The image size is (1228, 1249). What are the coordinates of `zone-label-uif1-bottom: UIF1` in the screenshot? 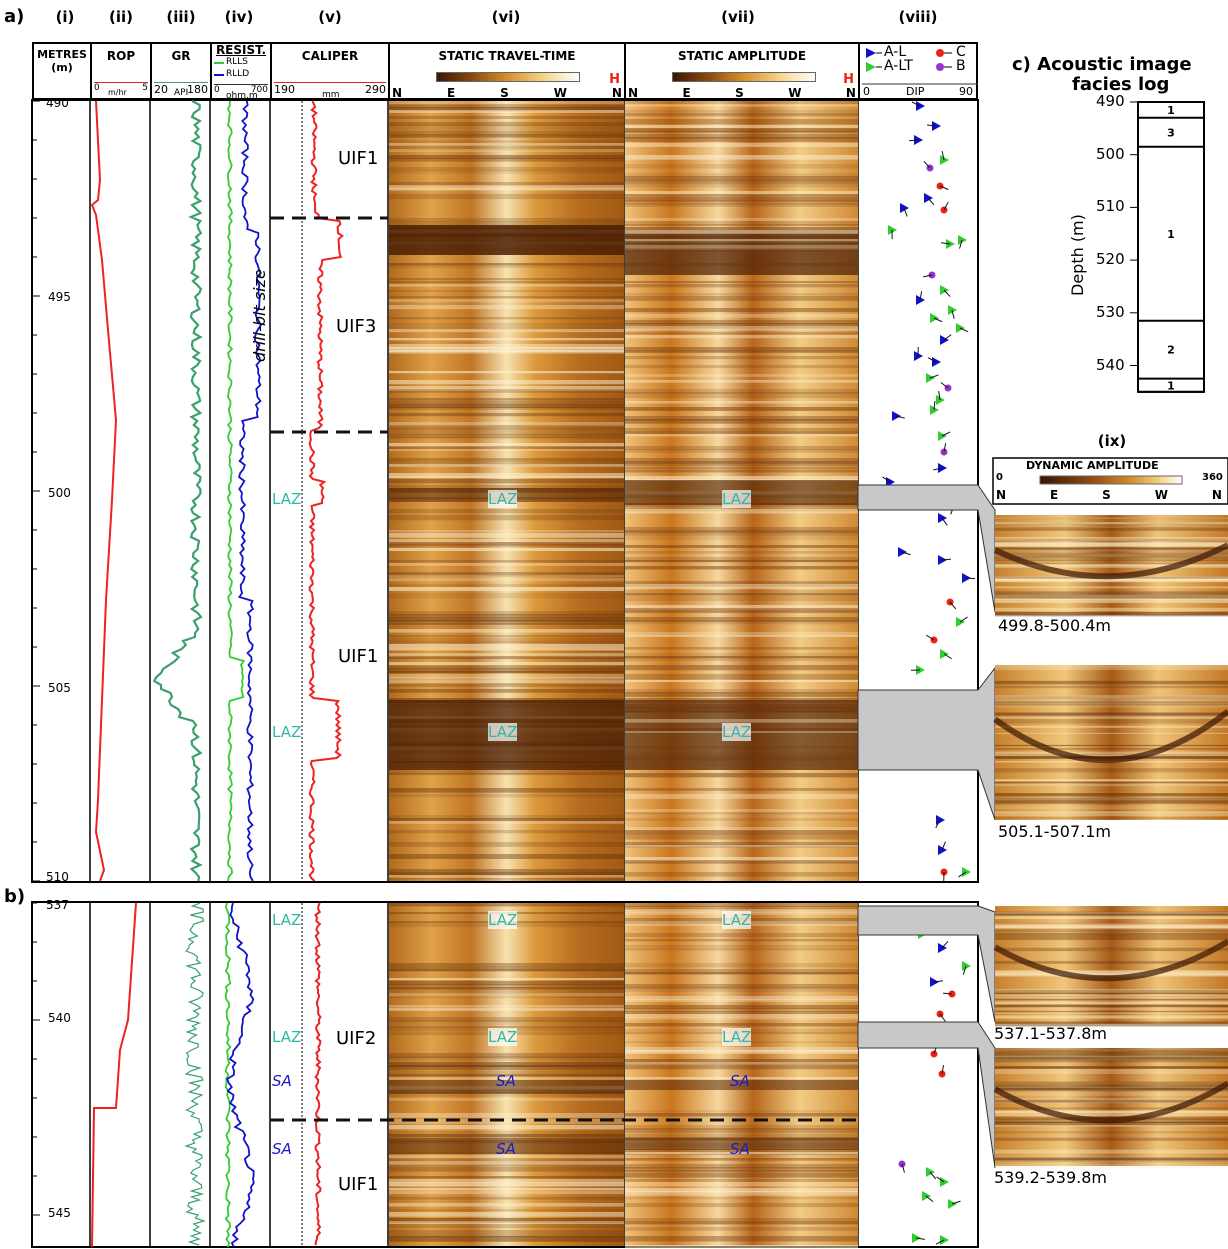 It's located at (358, 1184).